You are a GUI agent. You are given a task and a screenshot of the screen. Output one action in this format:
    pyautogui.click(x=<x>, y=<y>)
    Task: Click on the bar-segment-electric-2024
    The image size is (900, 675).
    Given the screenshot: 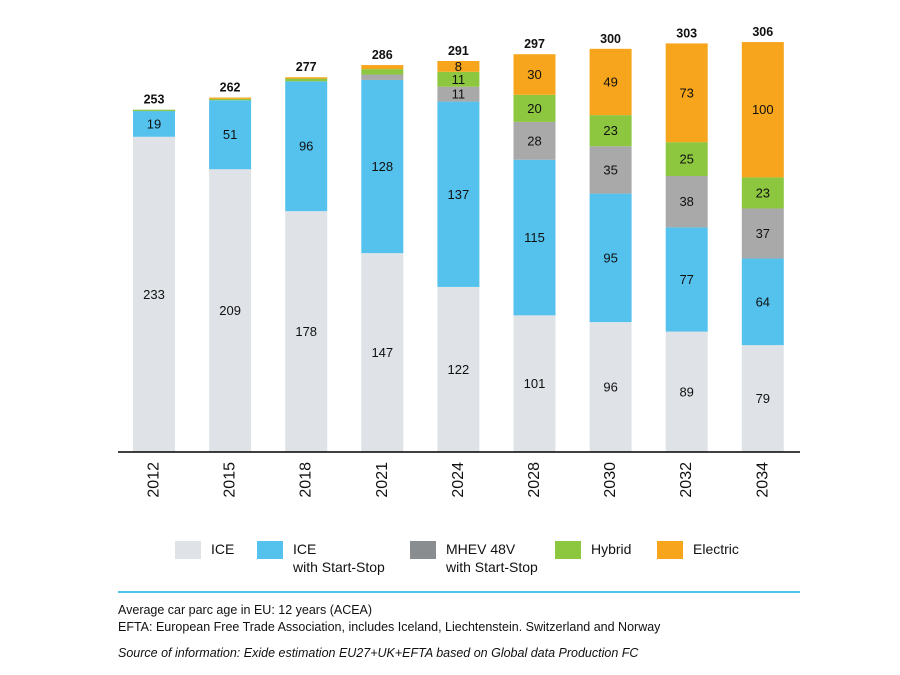 What is the action you would take?
    pyautogui.click(x=458, y=66)
    